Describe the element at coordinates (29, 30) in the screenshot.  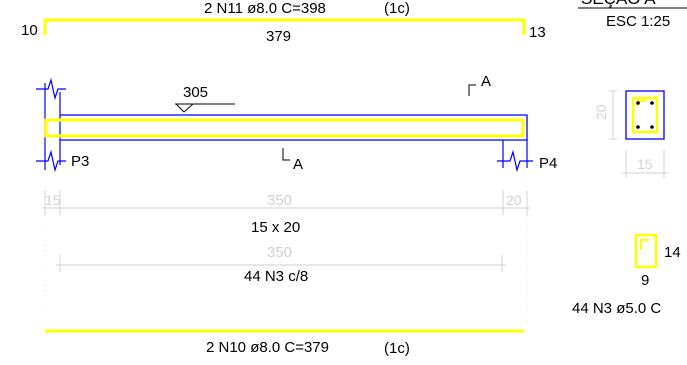
I see `top-bar-hook-left: 10` at that location.